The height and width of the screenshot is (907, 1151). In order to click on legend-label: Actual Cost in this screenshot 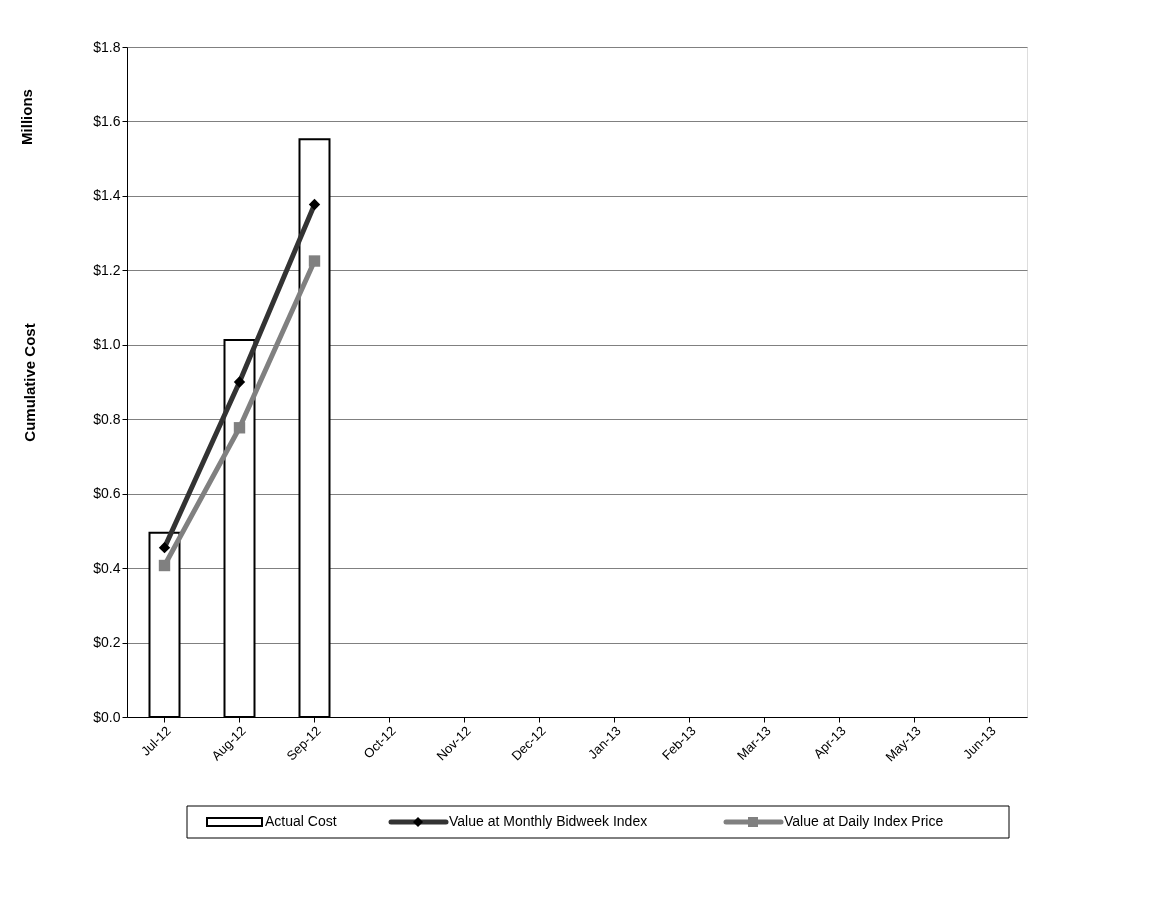, I will do `click(301, 821)`.